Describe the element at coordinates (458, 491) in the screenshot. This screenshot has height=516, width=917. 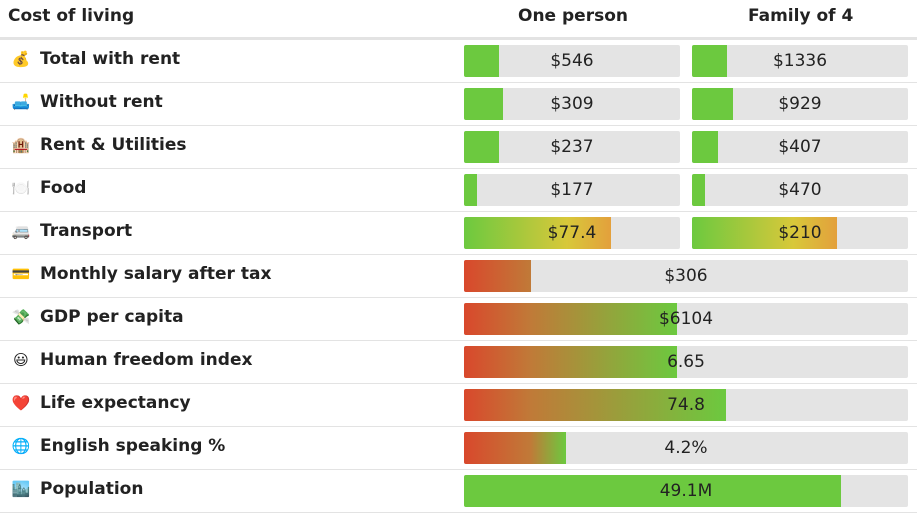
I see `table-row: 🏙️ Population 49.1M` at that location.